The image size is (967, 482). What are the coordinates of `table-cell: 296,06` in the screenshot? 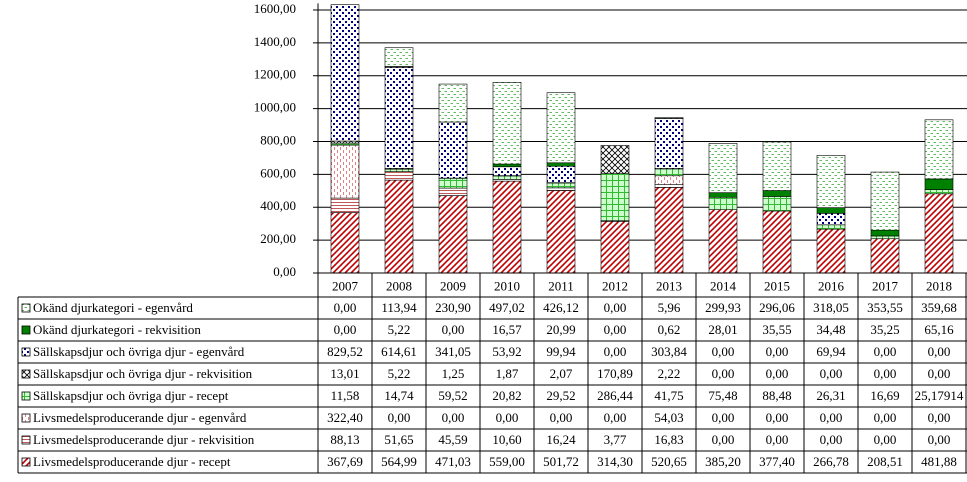 It's located at (777, 307).